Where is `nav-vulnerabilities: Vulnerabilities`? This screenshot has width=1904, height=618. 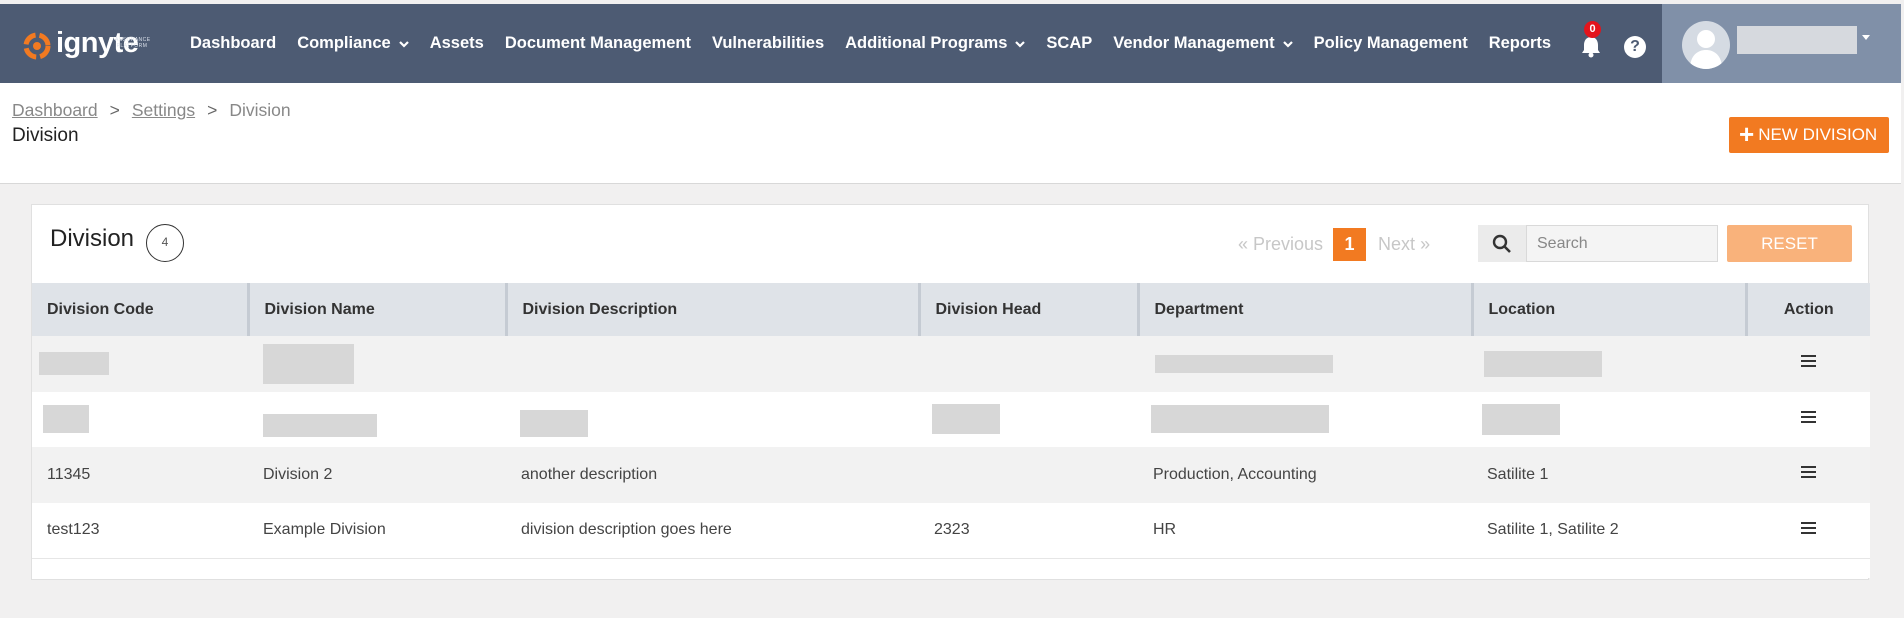
nav-vulnerabilities: Vulnerabilities is located at coordinates (768, 43).